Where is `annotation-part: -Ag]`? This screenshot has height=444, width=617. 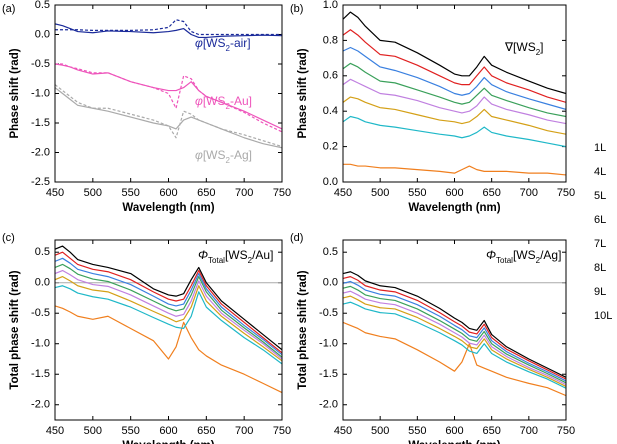 annotation-part: -Ag] is located at coordinates (241, 155).